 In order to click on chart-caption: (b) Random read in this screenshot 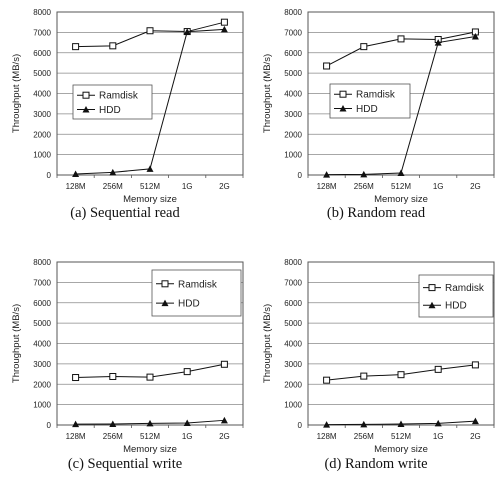, I will do `click(376, 213)`.